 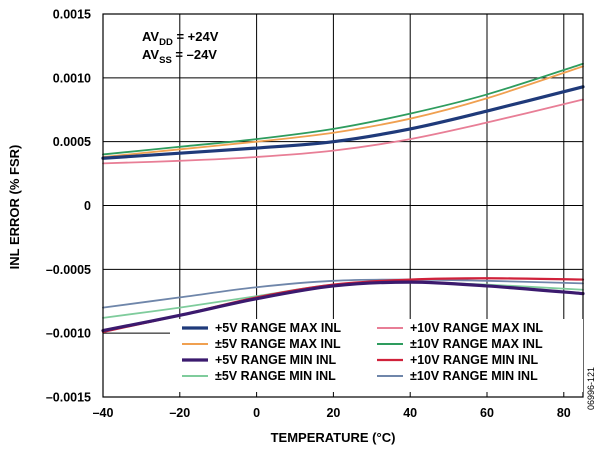 I want to click on y-tick-label: 0, so click(x=87, y=206).